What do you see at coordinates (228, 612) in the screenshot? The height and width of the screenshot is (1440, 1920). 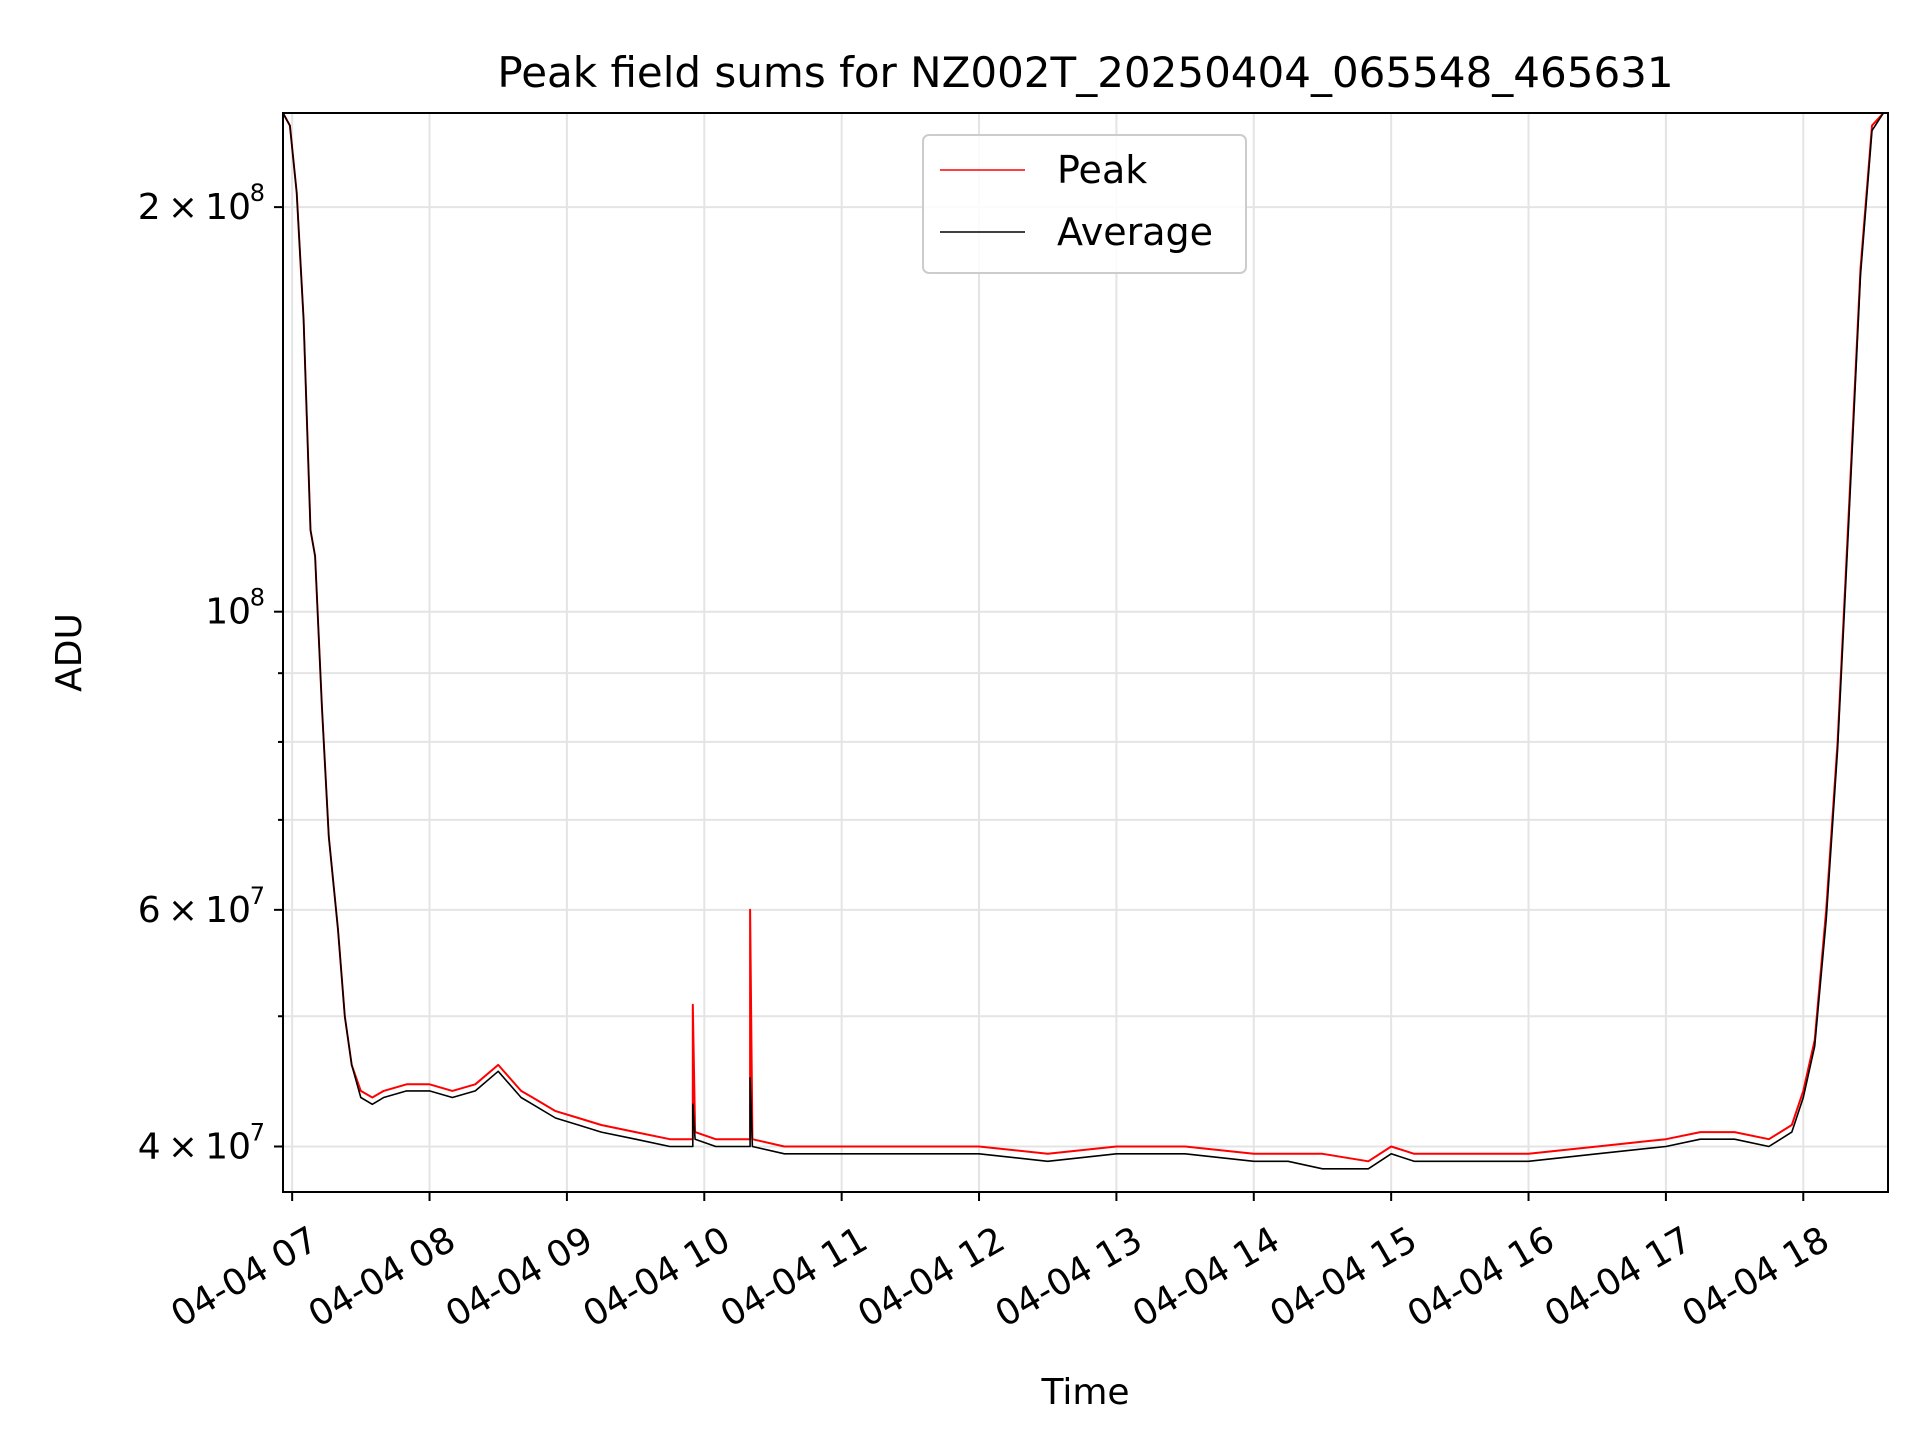 I see `y-tick-base: 10` at bounding box center [228, 612].